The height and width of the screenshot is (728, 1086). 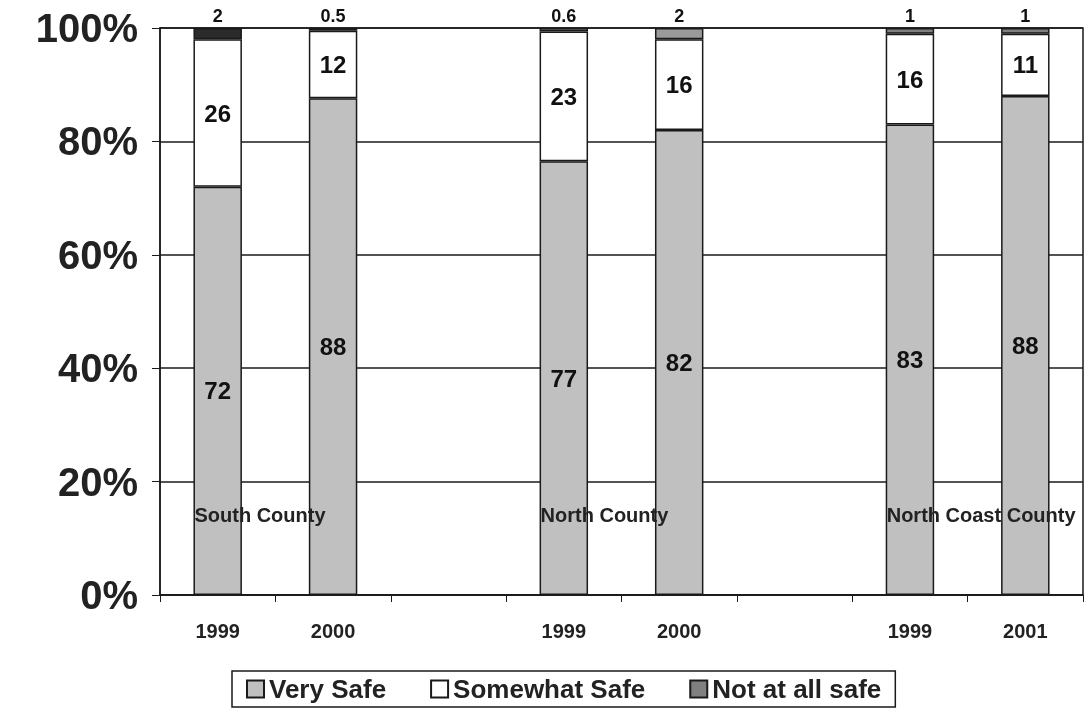 What do you see at coordinates (86, 28) in the screenshot?
I see `y-tick-label: 100%` at bounding box center [86, 28].